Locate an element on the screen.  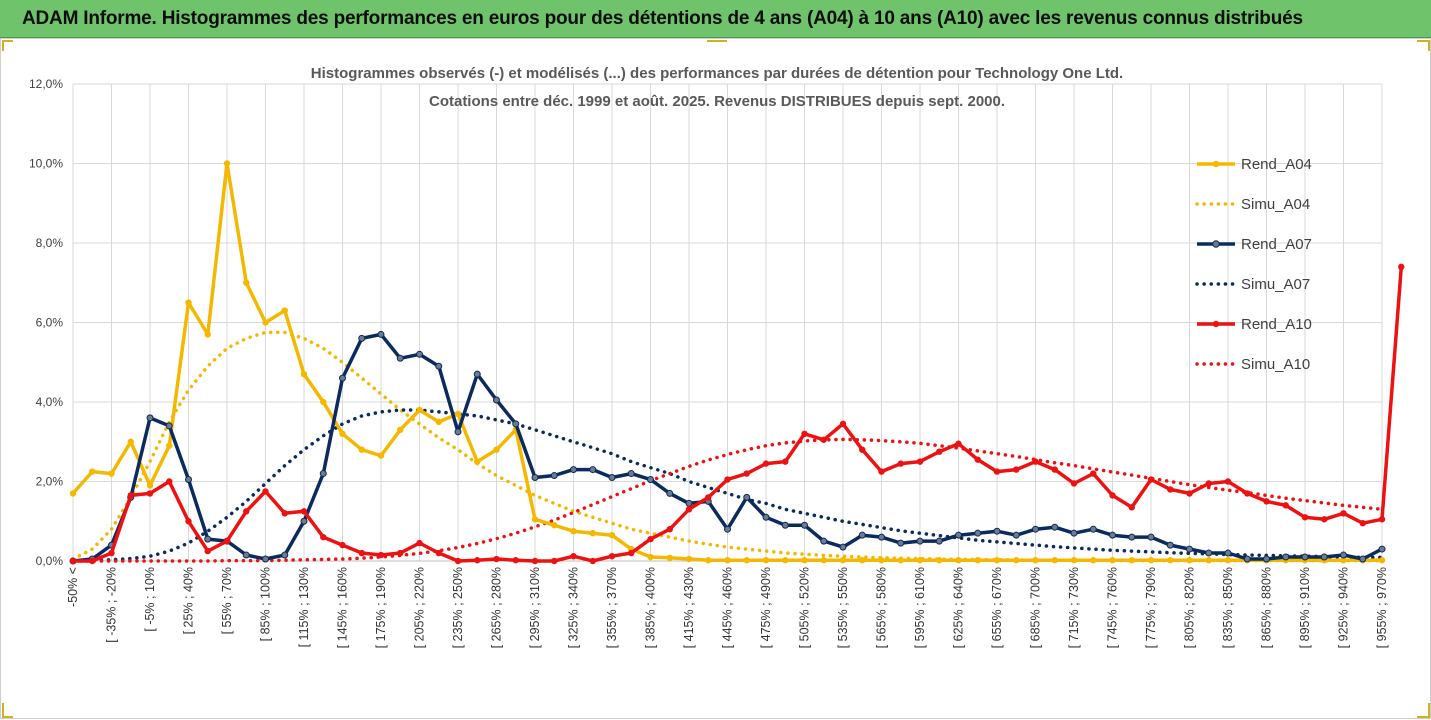
resize-handle-bottom-right is located at coordinates (1423, 710).